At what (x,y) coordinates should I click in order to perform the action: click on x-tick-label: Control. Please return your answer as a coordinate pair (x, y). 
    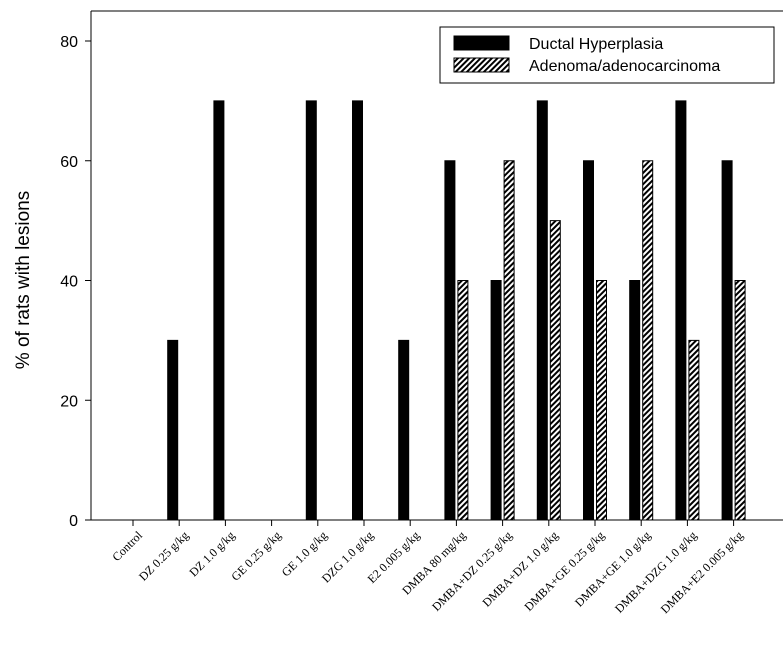
    Looking at the image, I should click on (127, 546).